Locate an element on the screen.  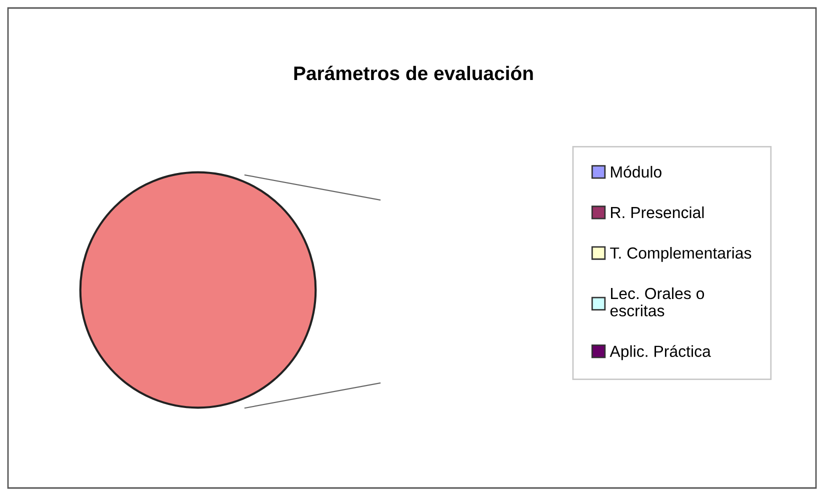
legend-label: R. Presencial is located at coordinates (657, 212).